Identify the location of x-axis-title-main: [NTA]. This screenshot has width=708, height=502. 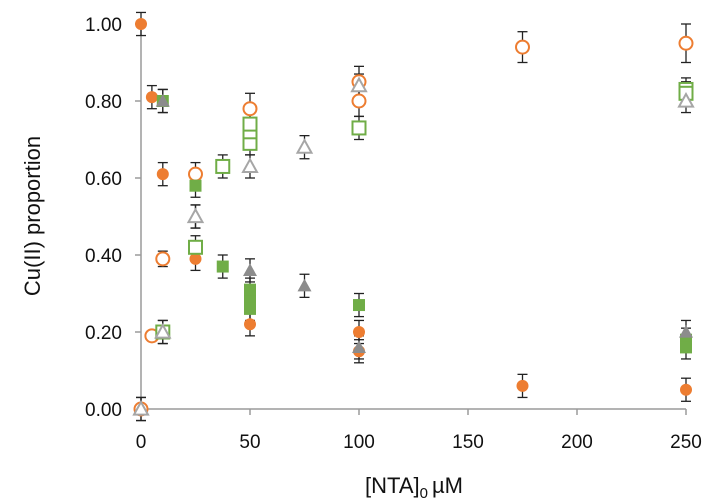
(392, 485).